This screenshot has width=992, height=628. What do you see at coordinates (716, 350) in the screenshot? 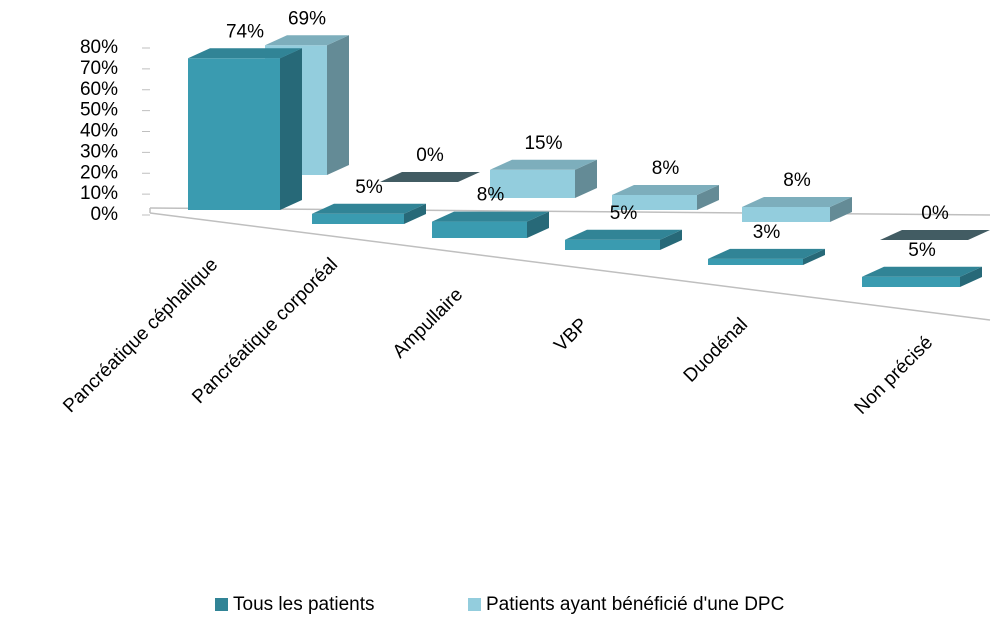
I see `x-tick-label: Duodénal` at bounding box center [716, 350].